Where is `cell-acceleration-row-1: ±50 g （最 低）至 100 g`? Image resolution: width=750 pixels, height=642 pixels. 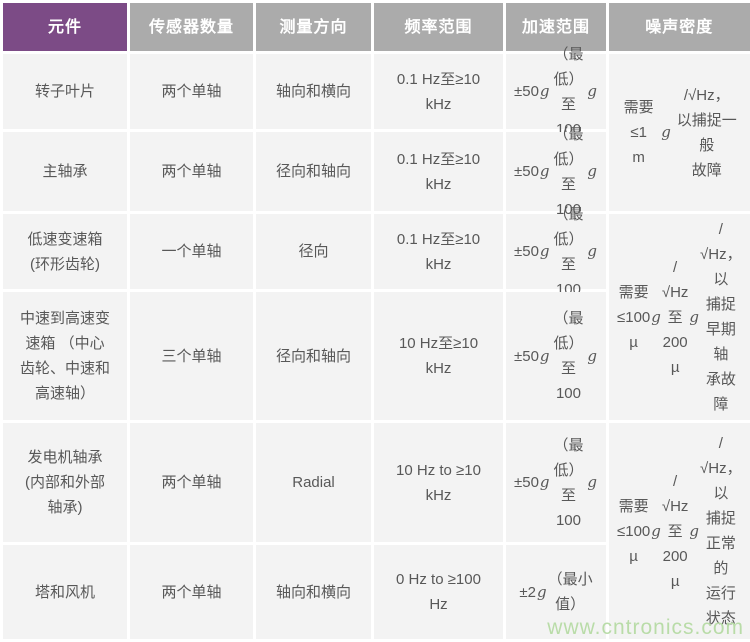 cell-acceleration-row-1: ±50 g （最 低）至 100 g is located at coordinates (556, 92).